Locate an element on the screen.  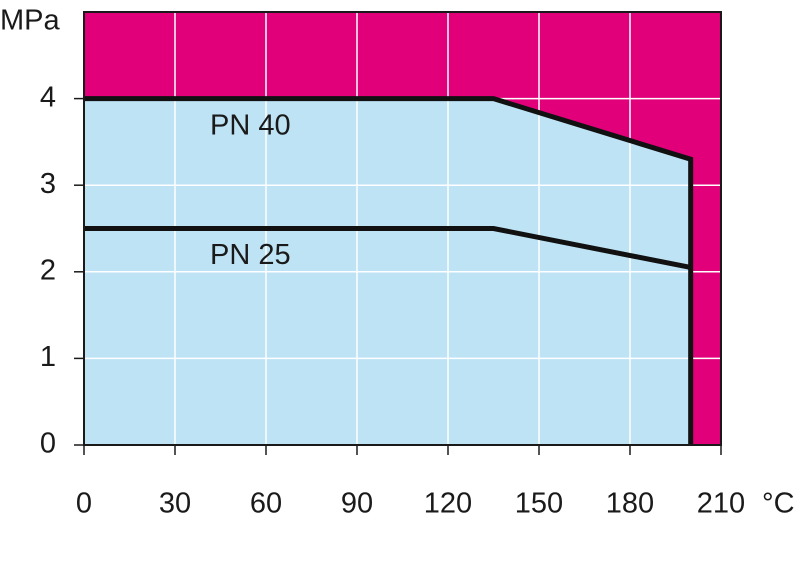
y-tick-label: 0 is located at coordinates (48, 444).